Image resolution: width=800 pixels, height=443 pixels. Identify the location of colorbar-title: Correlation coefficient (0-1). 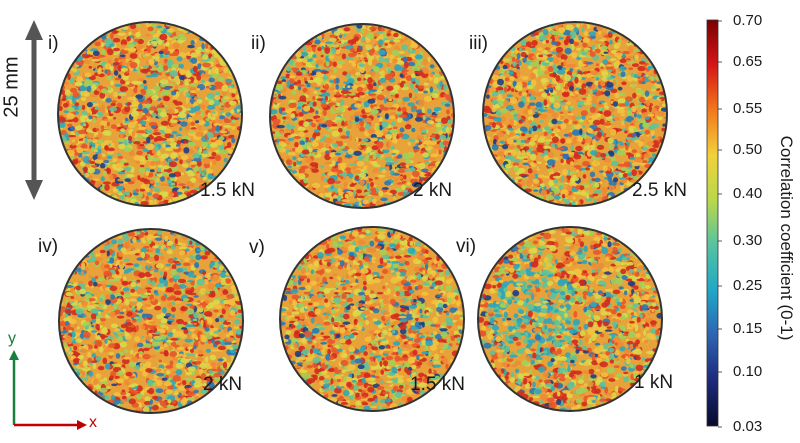
(786, 238).